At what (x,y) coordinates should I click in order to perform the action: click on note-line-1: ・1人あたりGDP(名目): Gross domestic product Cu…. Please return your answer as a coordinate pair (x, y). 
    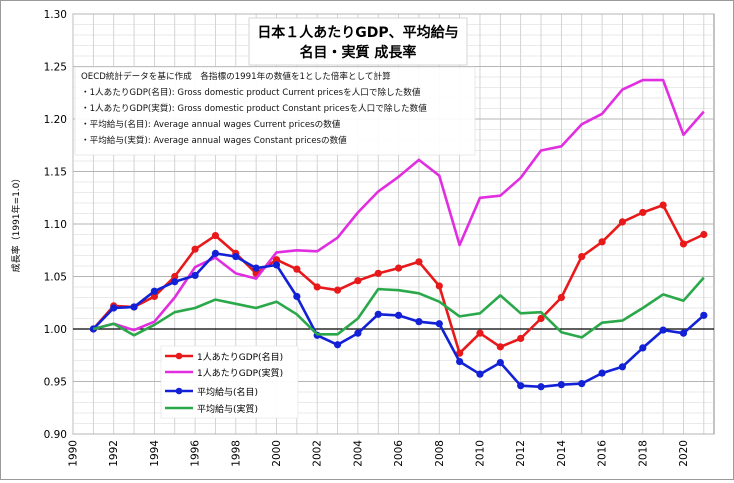
    Looking at the image, I should click on (251, 92).